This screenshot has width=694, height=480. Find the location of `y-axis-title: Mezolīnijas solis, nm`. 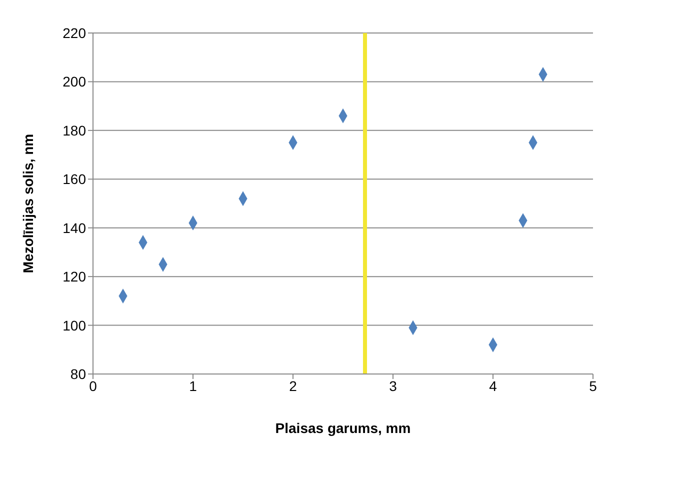

y-axis-title: Mezolīnijas solis, nm is located at coordinates (28, 204).